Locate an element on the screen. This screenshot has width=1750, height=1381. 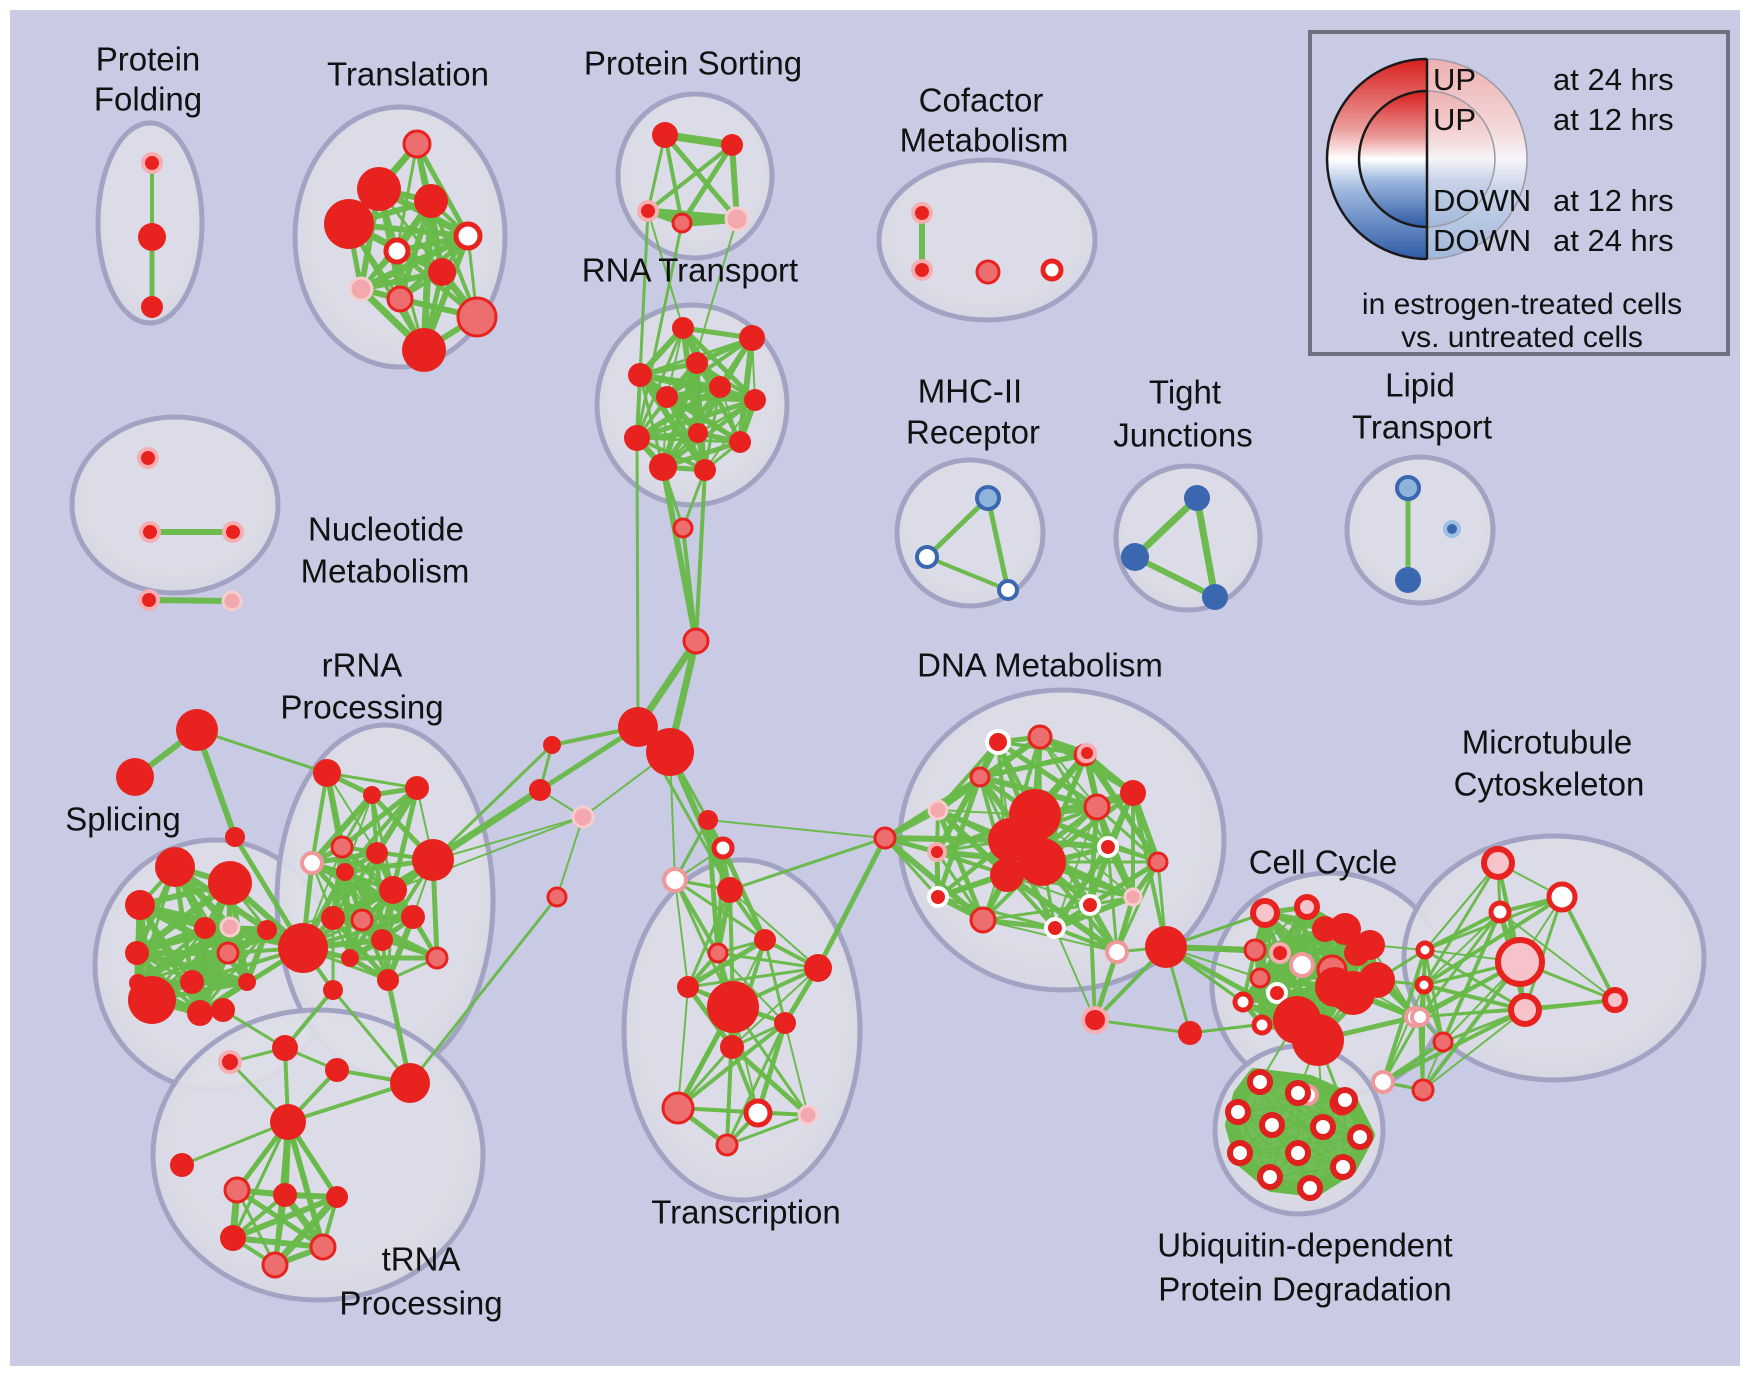
cluster-label-rrna-processing-line1: rRNA is located at coordinates (362, 665).